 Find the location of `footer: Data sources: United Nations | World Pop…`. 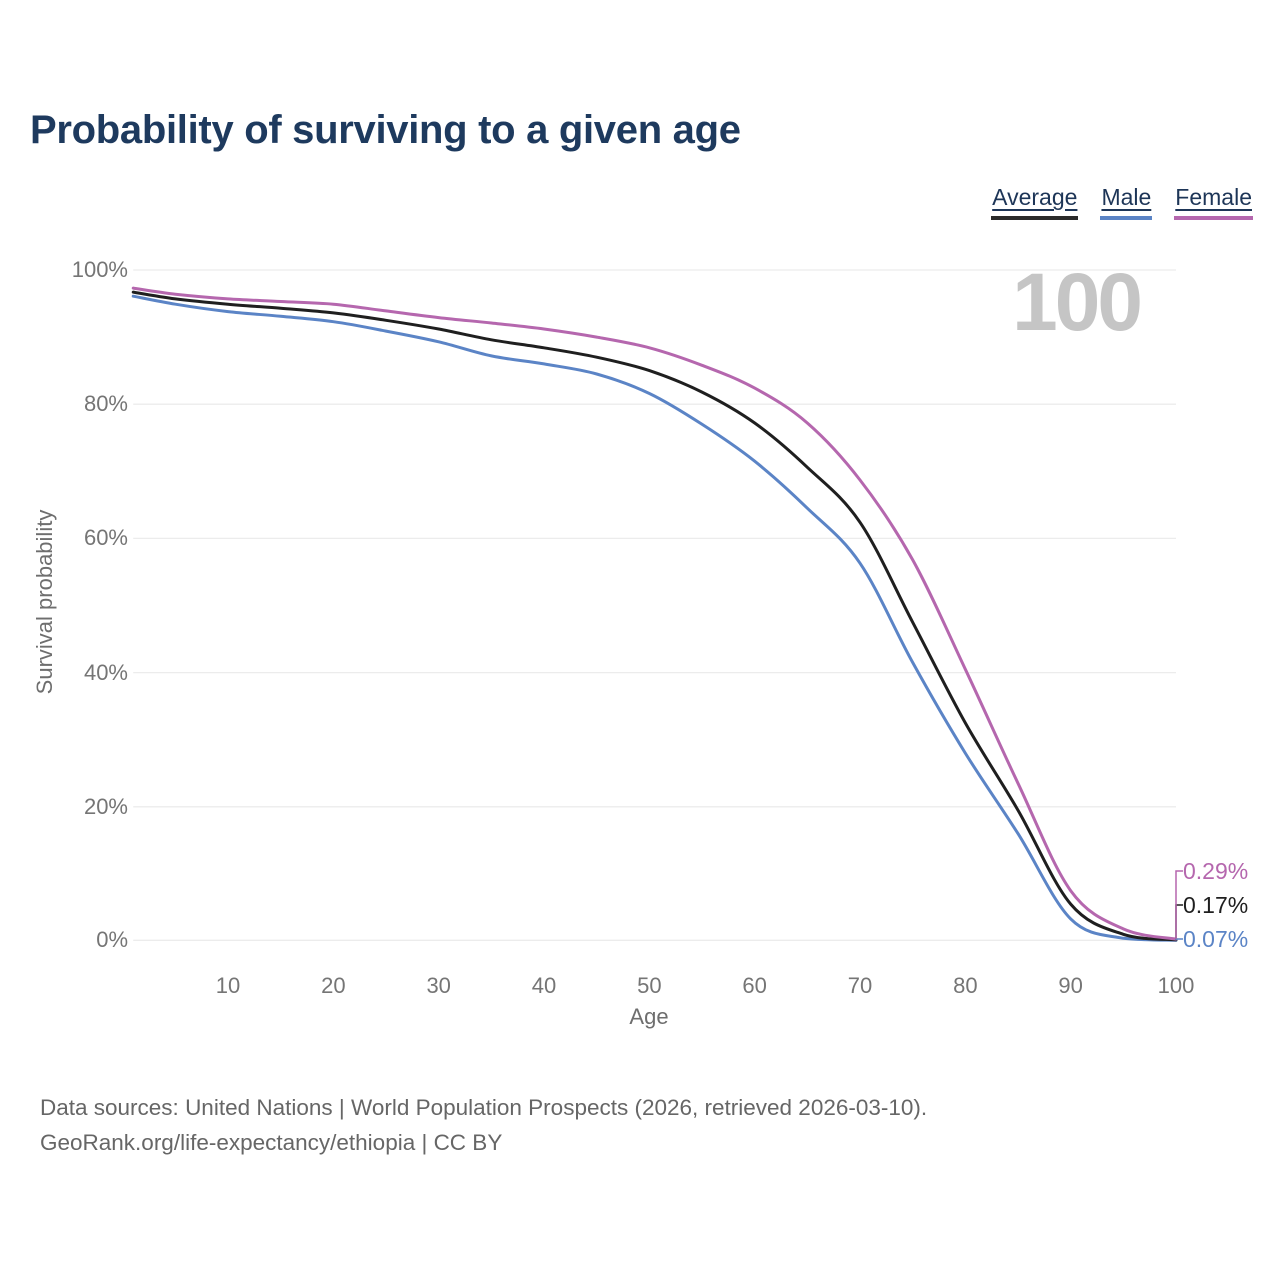

footer: Data sources: United Nations | World Pop… is located at coordinates (483, 1125).